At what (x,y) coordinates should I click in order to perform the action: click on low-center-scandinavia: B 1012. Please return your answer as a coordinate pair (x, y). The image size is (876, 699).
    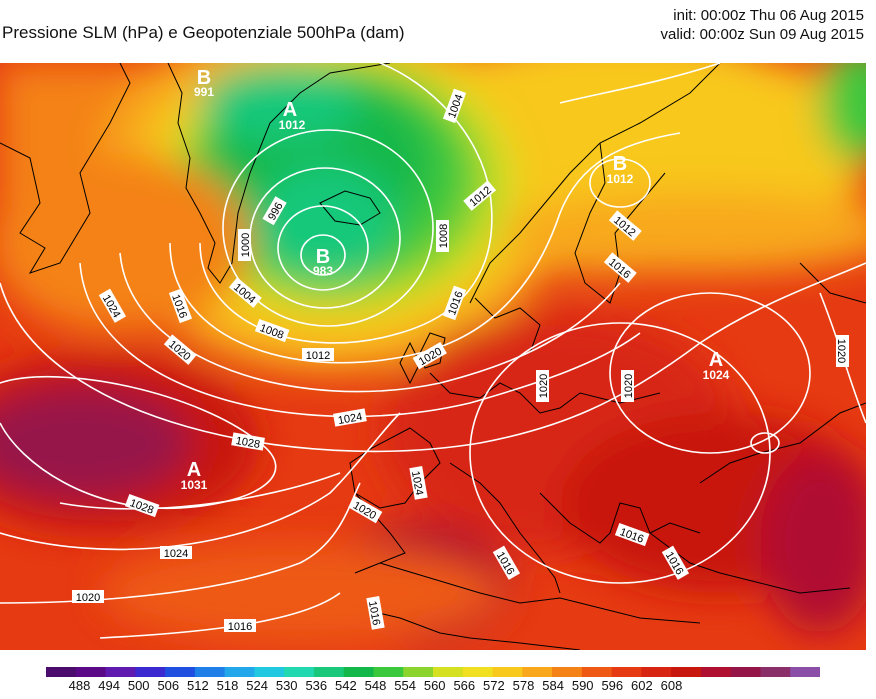
    Looking at the image, I should click on (620, 169).